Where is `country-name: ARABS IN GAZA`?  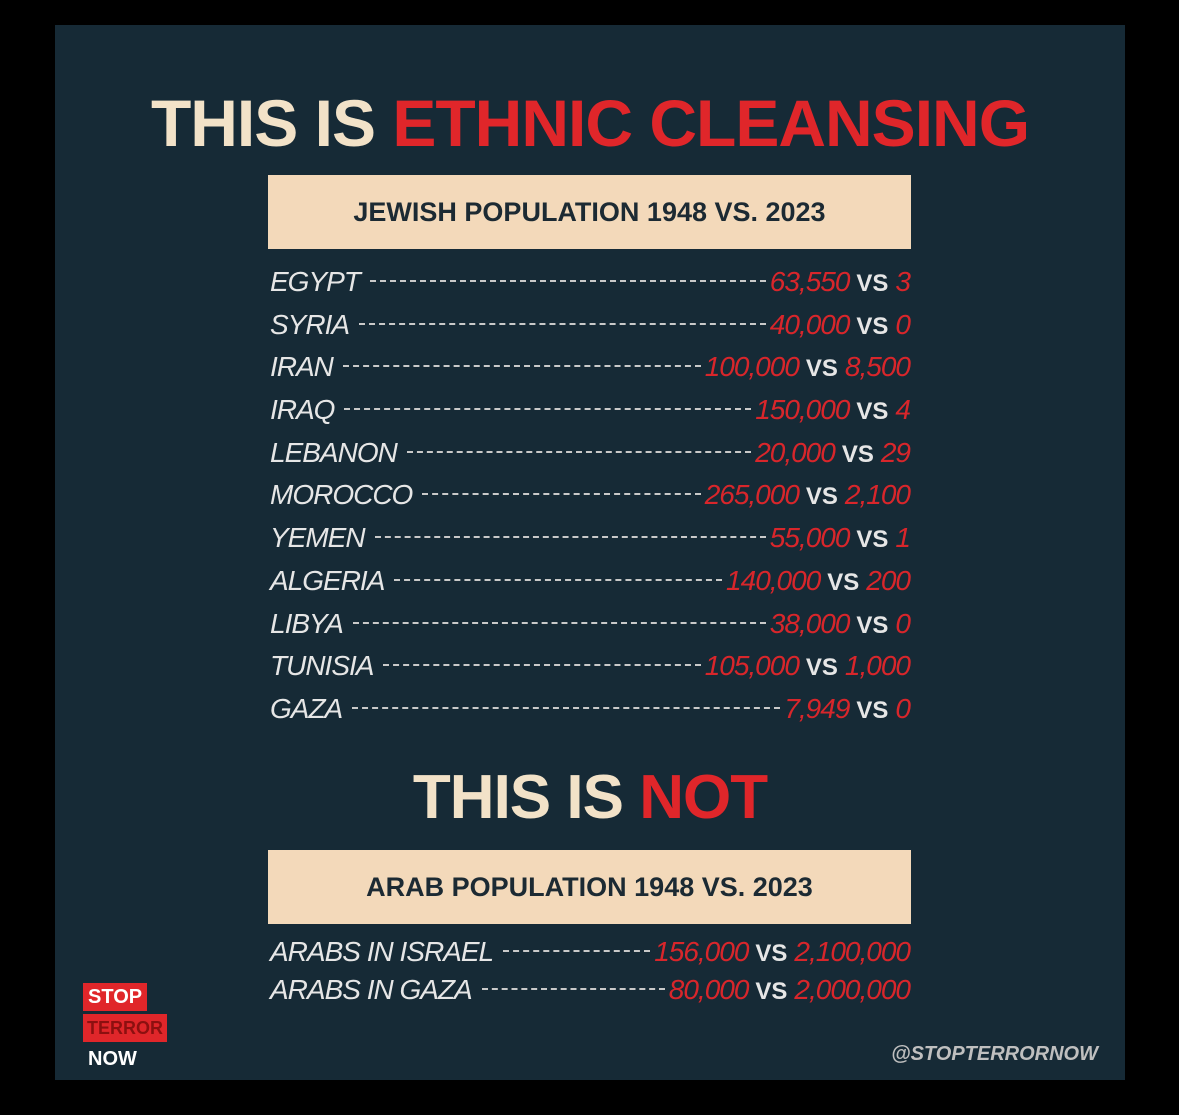
country-name: ARABS IN GAZA is located at coordinates (371, 989).